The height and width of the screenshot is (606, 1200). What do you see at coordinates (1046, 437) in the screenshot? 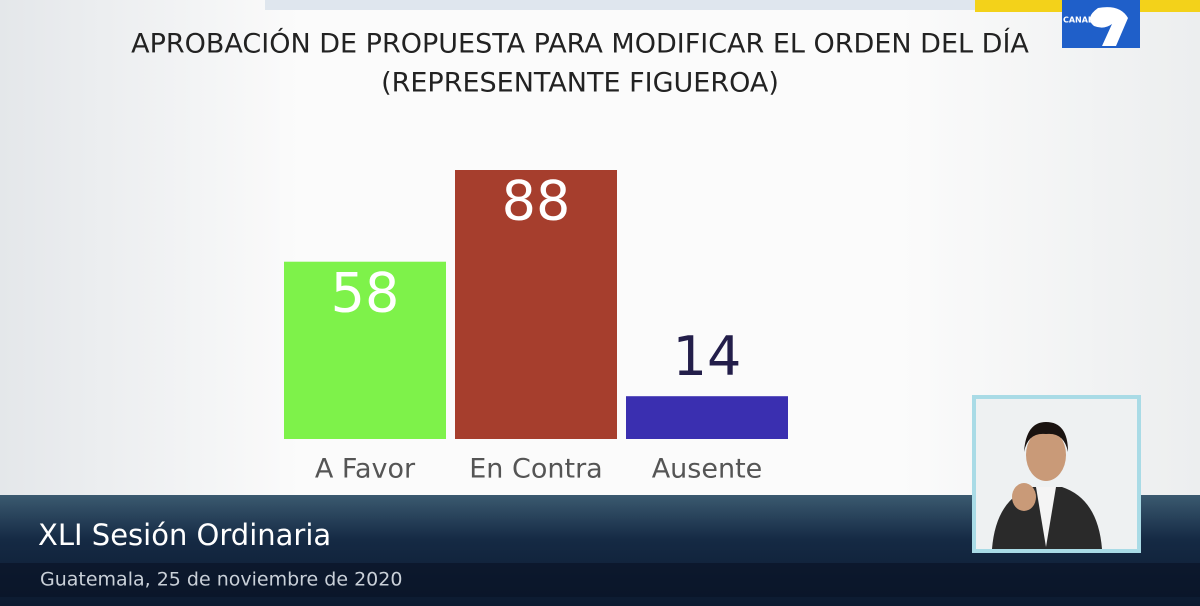
I see `interpreter-hair` at bounding box center [1046, 437].